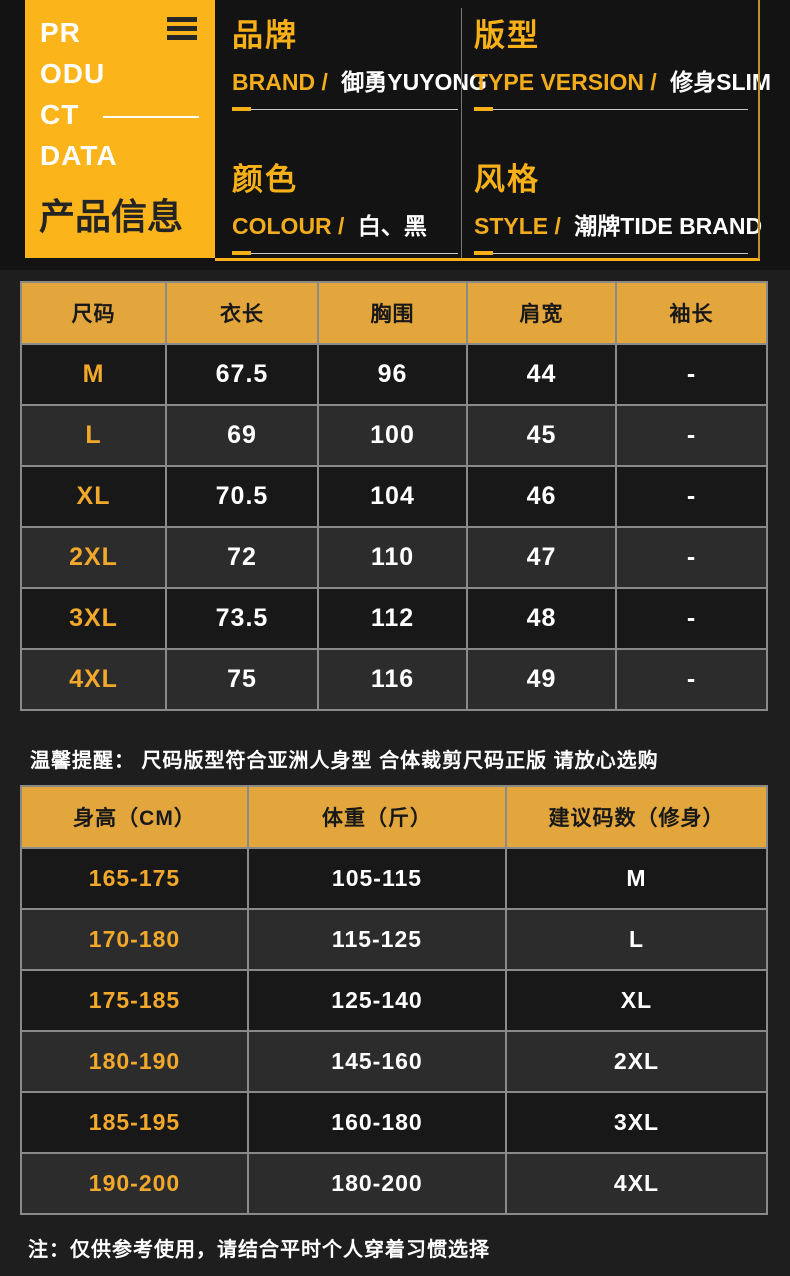 The image size is (790, 1276). I want to click on length-cell: 73.5, so click(242, 618).